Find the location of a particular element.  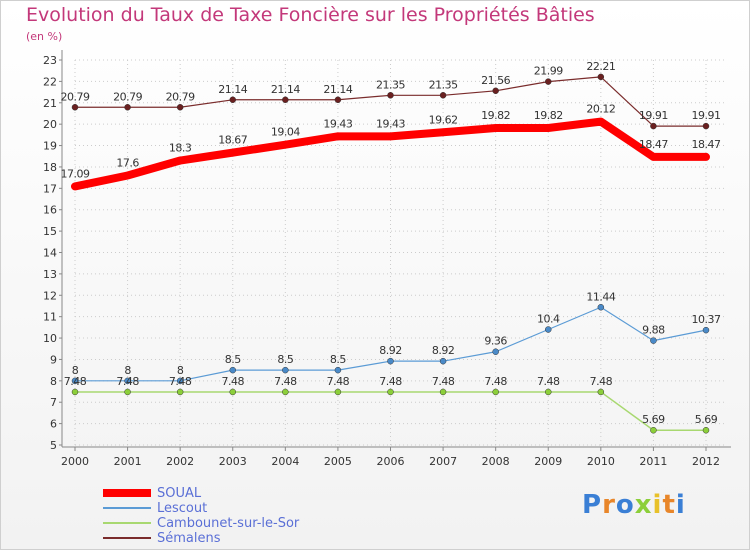

data-label: 18.47 is located at coordinates (706, 144).